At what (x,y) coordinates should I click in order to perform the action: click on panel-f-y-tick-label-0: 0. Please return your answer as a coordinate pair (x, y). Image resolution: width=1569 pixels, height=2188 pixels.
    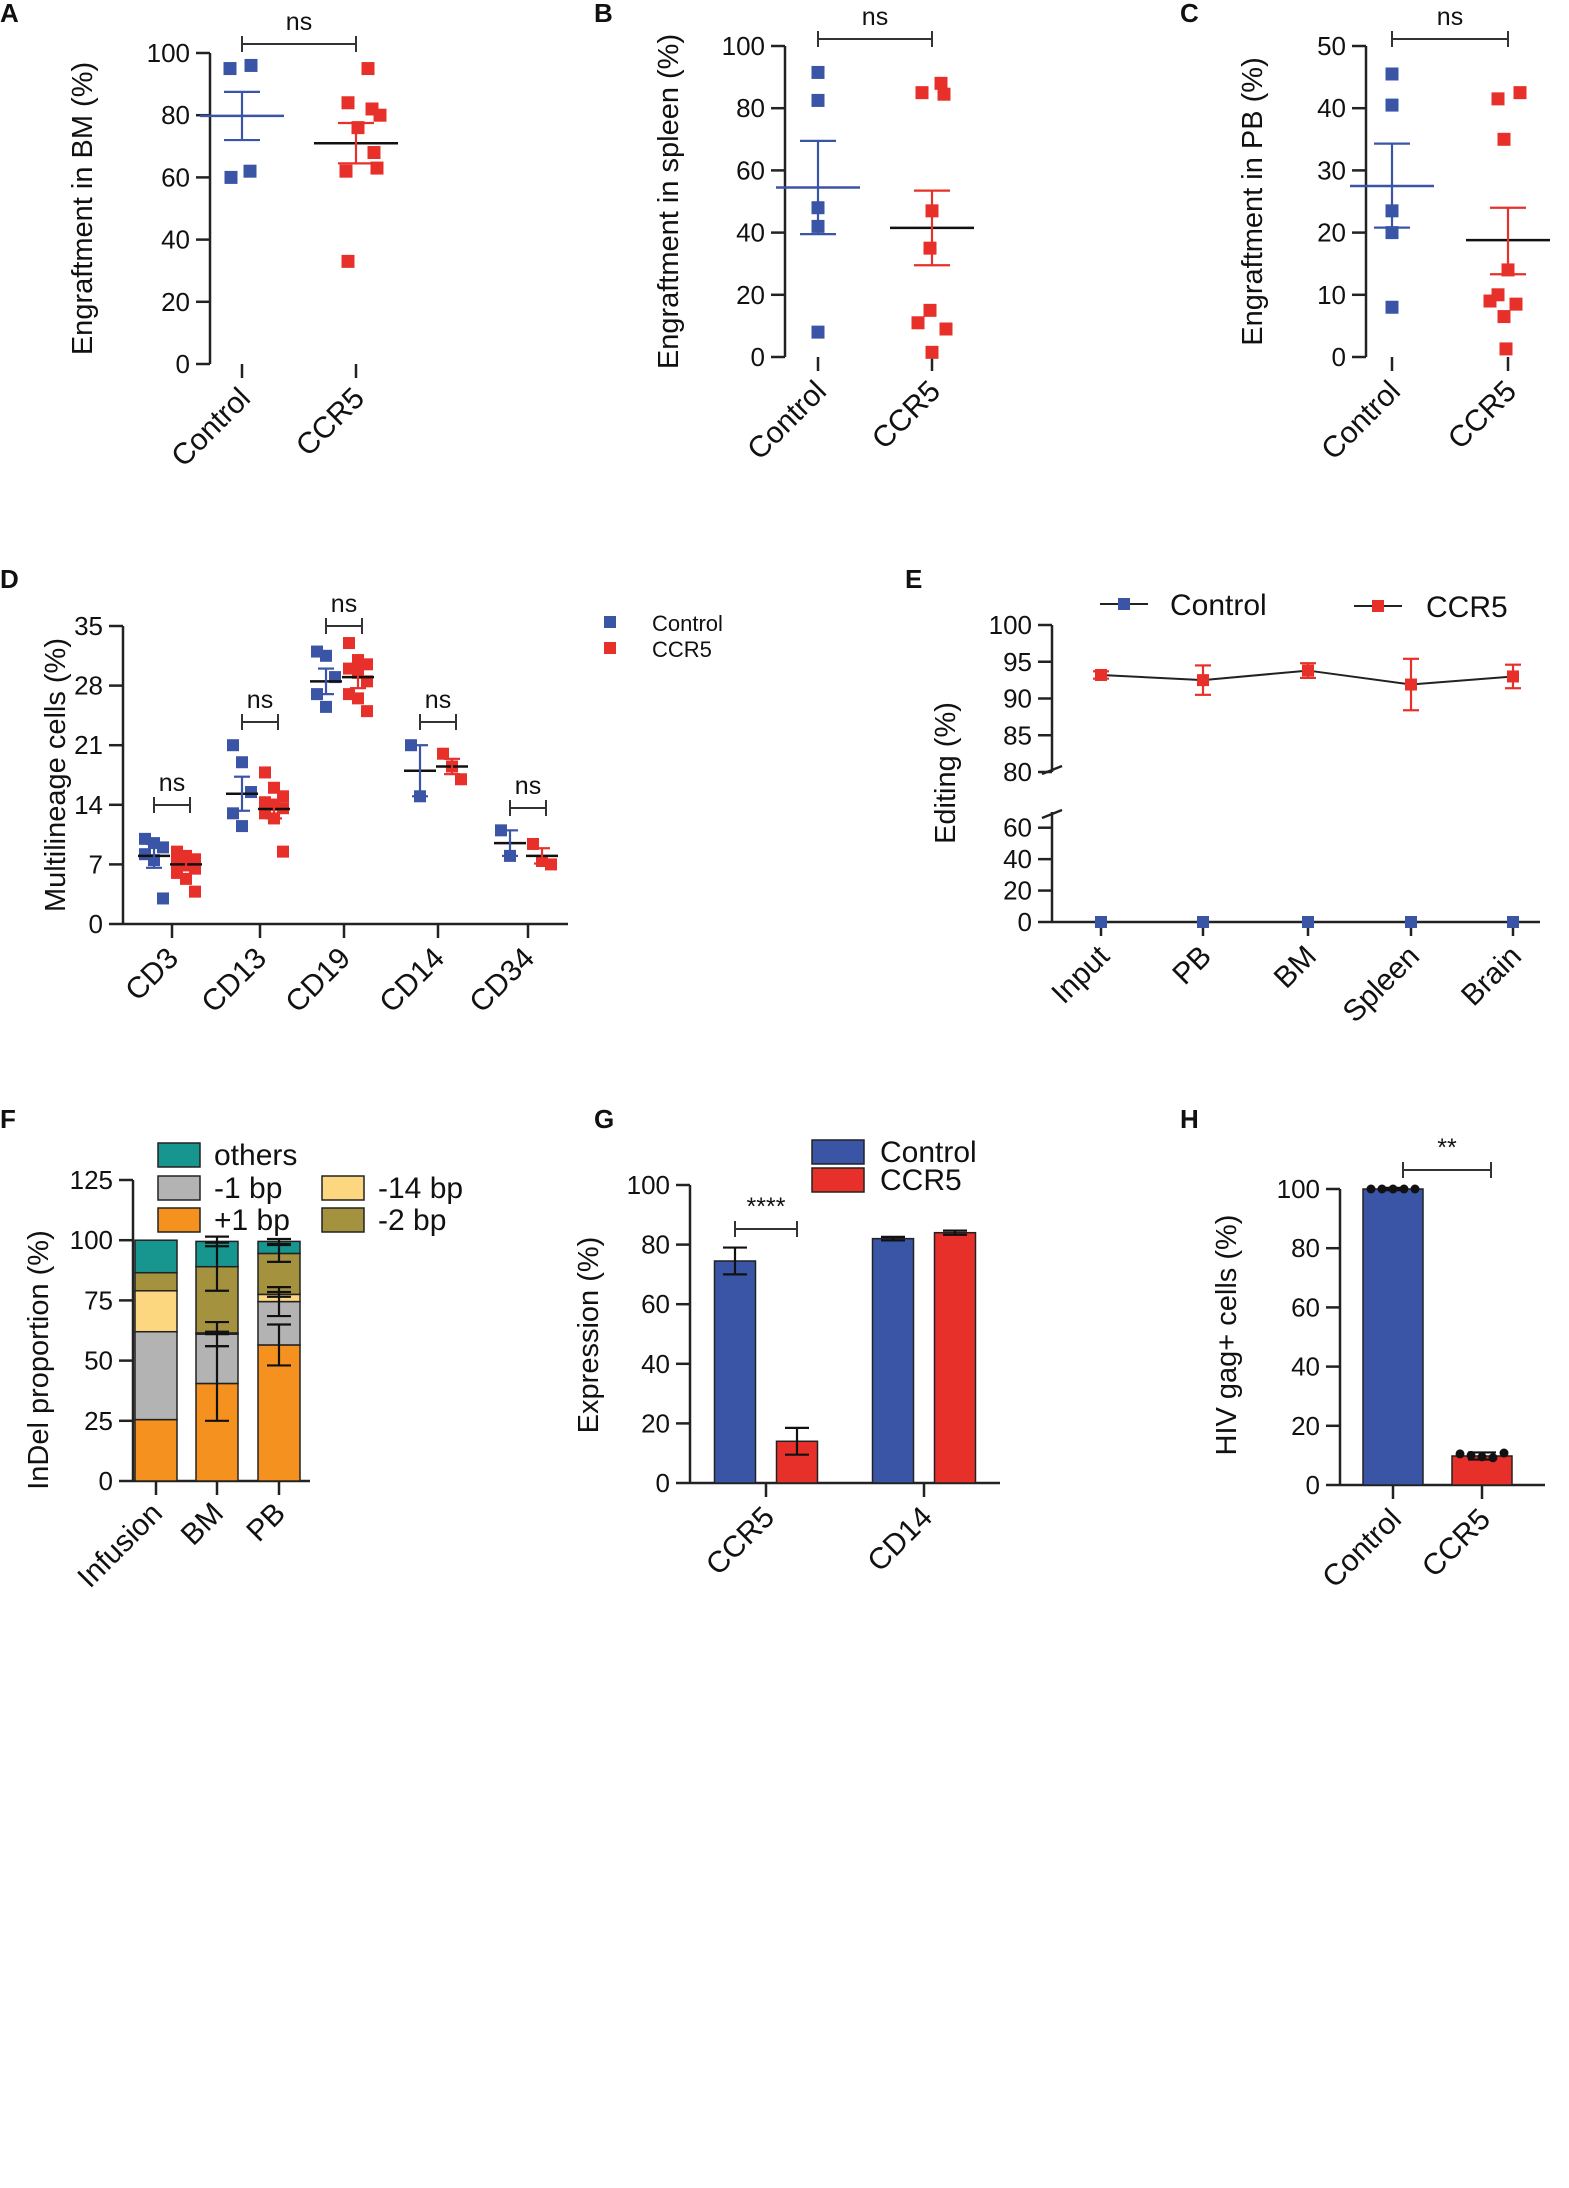
    Looking at the image, I should click on (106, 1481).